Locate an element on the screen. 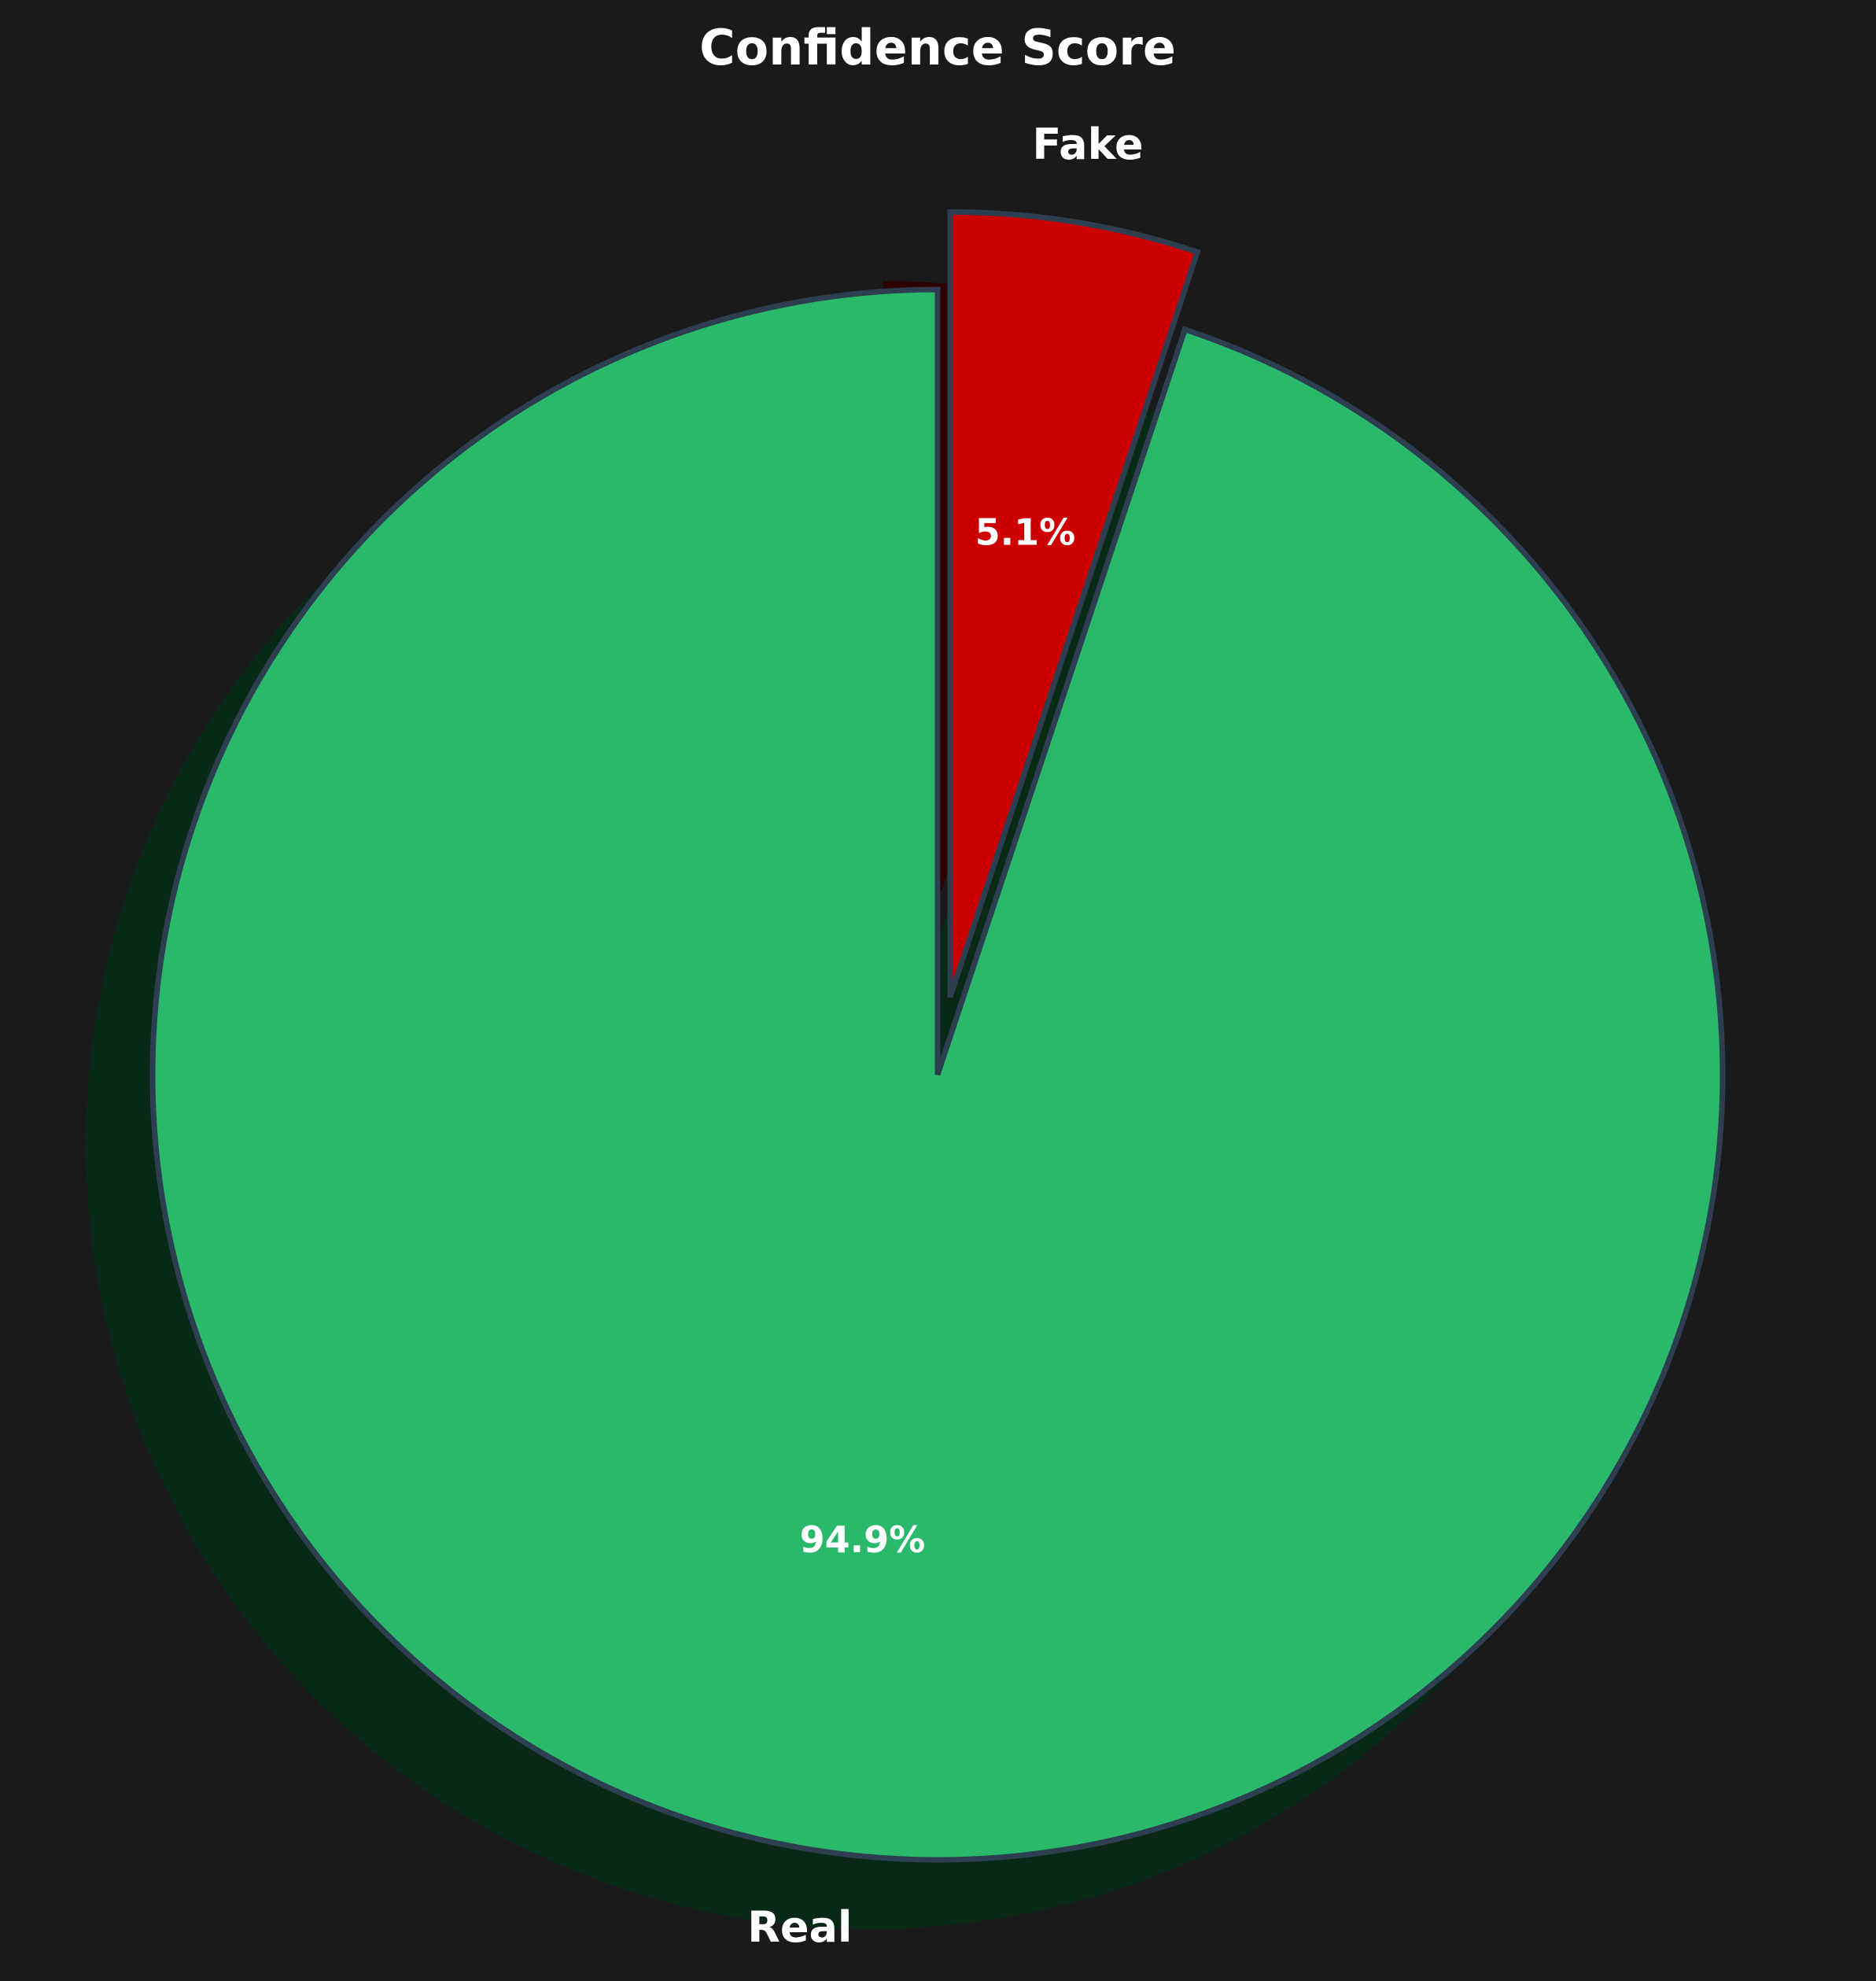 The image size is (1876, 1981). slice-label-fake: Fake is located at coordinates (1088, 144).